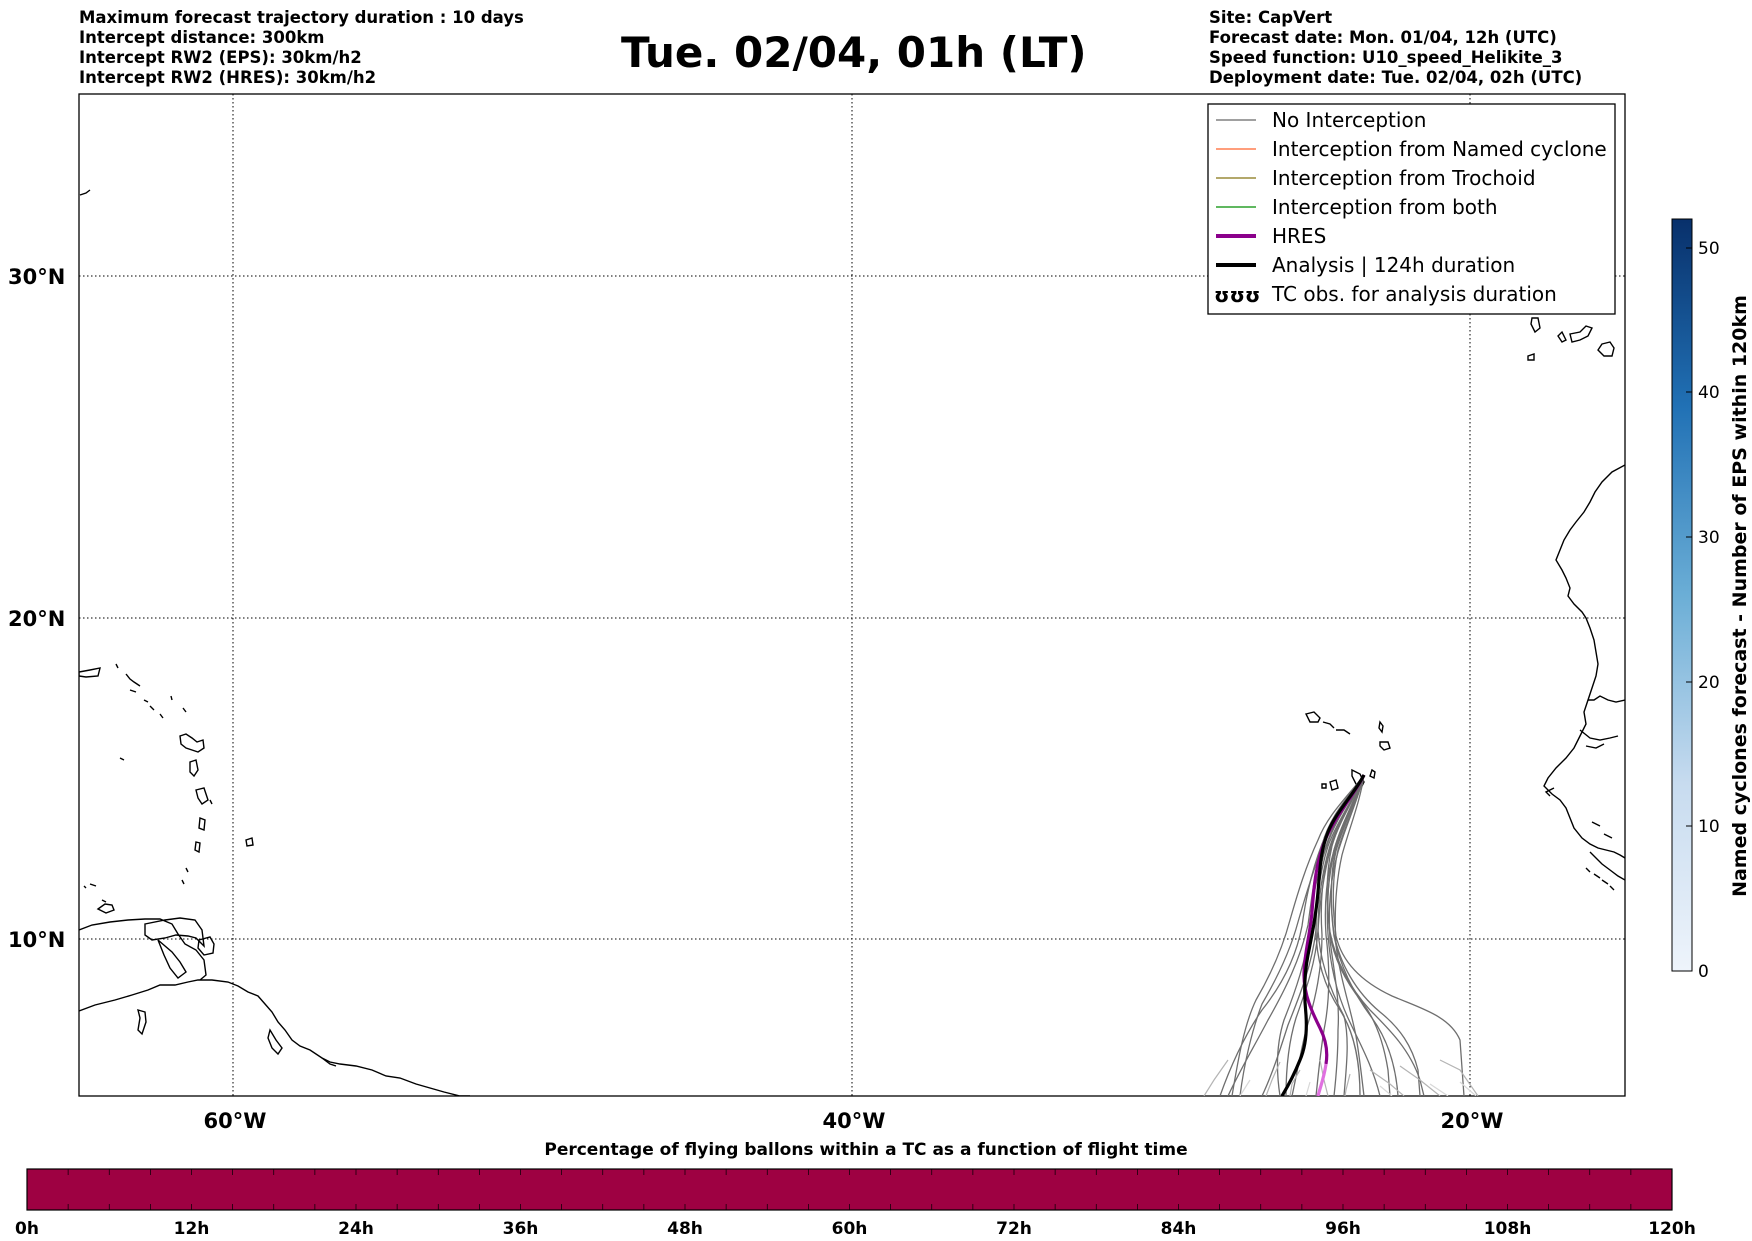 The height and width of the screenshot is (1241, 1752). What do you see at coordinates (1414, 294) in the screenshot?
I see `legend-label: TC obs. for analysis duration` at bounding box center [1414, 294].